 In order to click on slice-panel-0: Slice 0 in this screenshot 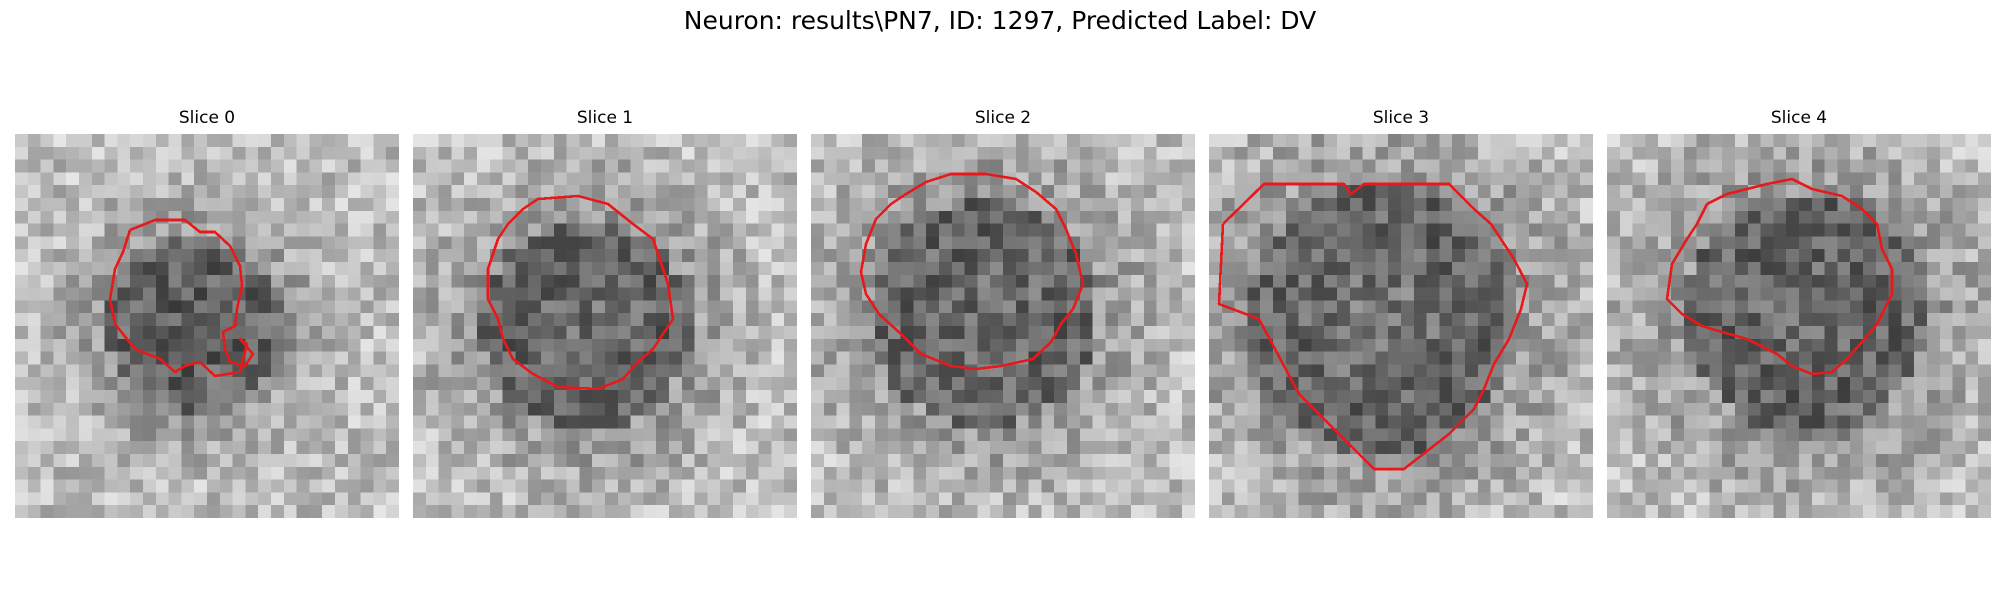, I will do `click(207, 313)`.